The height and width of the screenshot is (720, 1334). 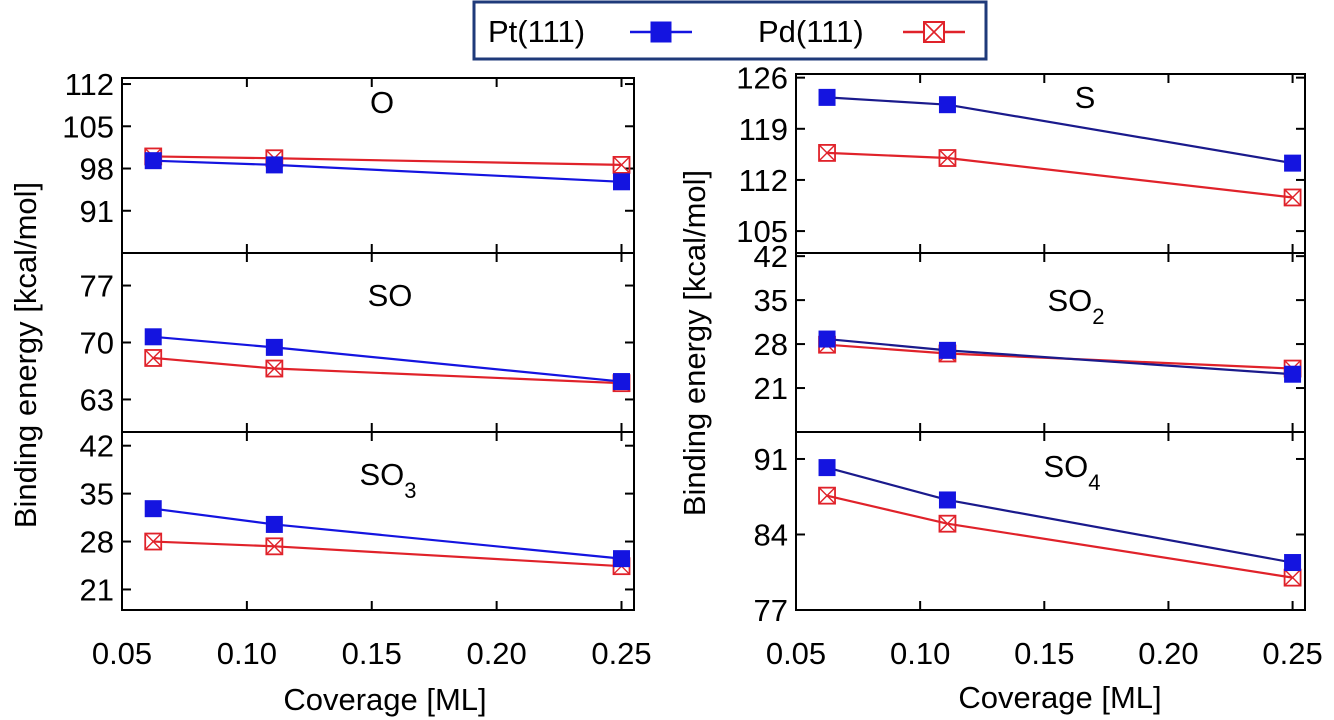 What do you see at coordinates (1085, 97) in the screenshot?
I see `panel-title: S` at bounding box center [1085, 97].